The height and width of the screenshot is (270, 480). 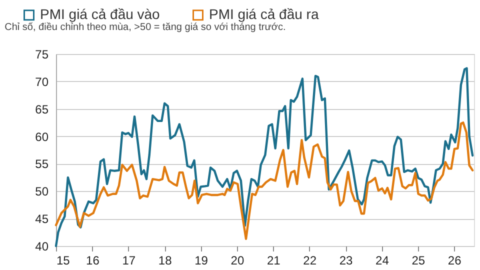 What do you see at coordinates (42, 219) in the screenshot?
I see `y-tick-label: 45` at bounding box center [42, 219].